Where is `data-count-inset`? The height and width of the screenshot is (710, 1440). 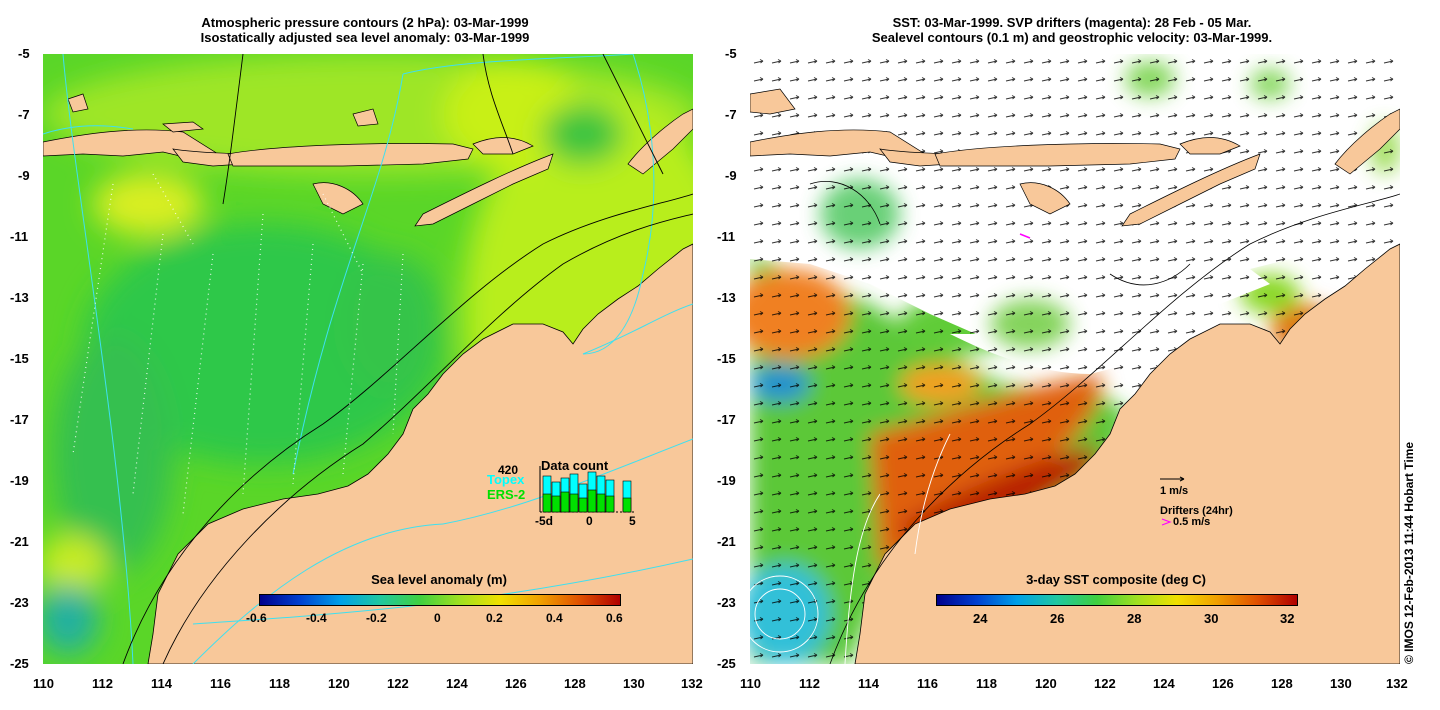
data-count-inset is located at coordinates (587, 489).